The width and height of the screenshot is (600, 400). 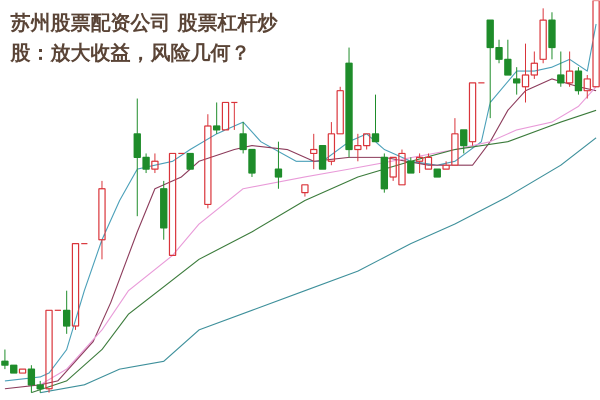 I want to click on text: 苏州股票配资公司 股票杠杆炒股：放大收益，风险几何？, so click(x=144, y=37).